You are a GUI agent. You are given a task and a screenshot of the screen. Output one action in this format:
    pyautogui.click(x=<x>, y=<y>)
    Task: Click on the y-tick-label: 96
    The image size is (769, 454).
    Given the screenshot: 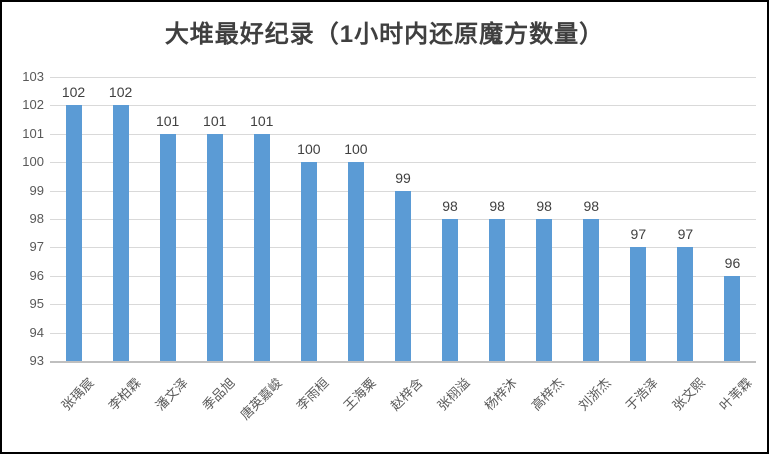 What is the action you would take?
    pyautogui.click(x=36, y=275)
    